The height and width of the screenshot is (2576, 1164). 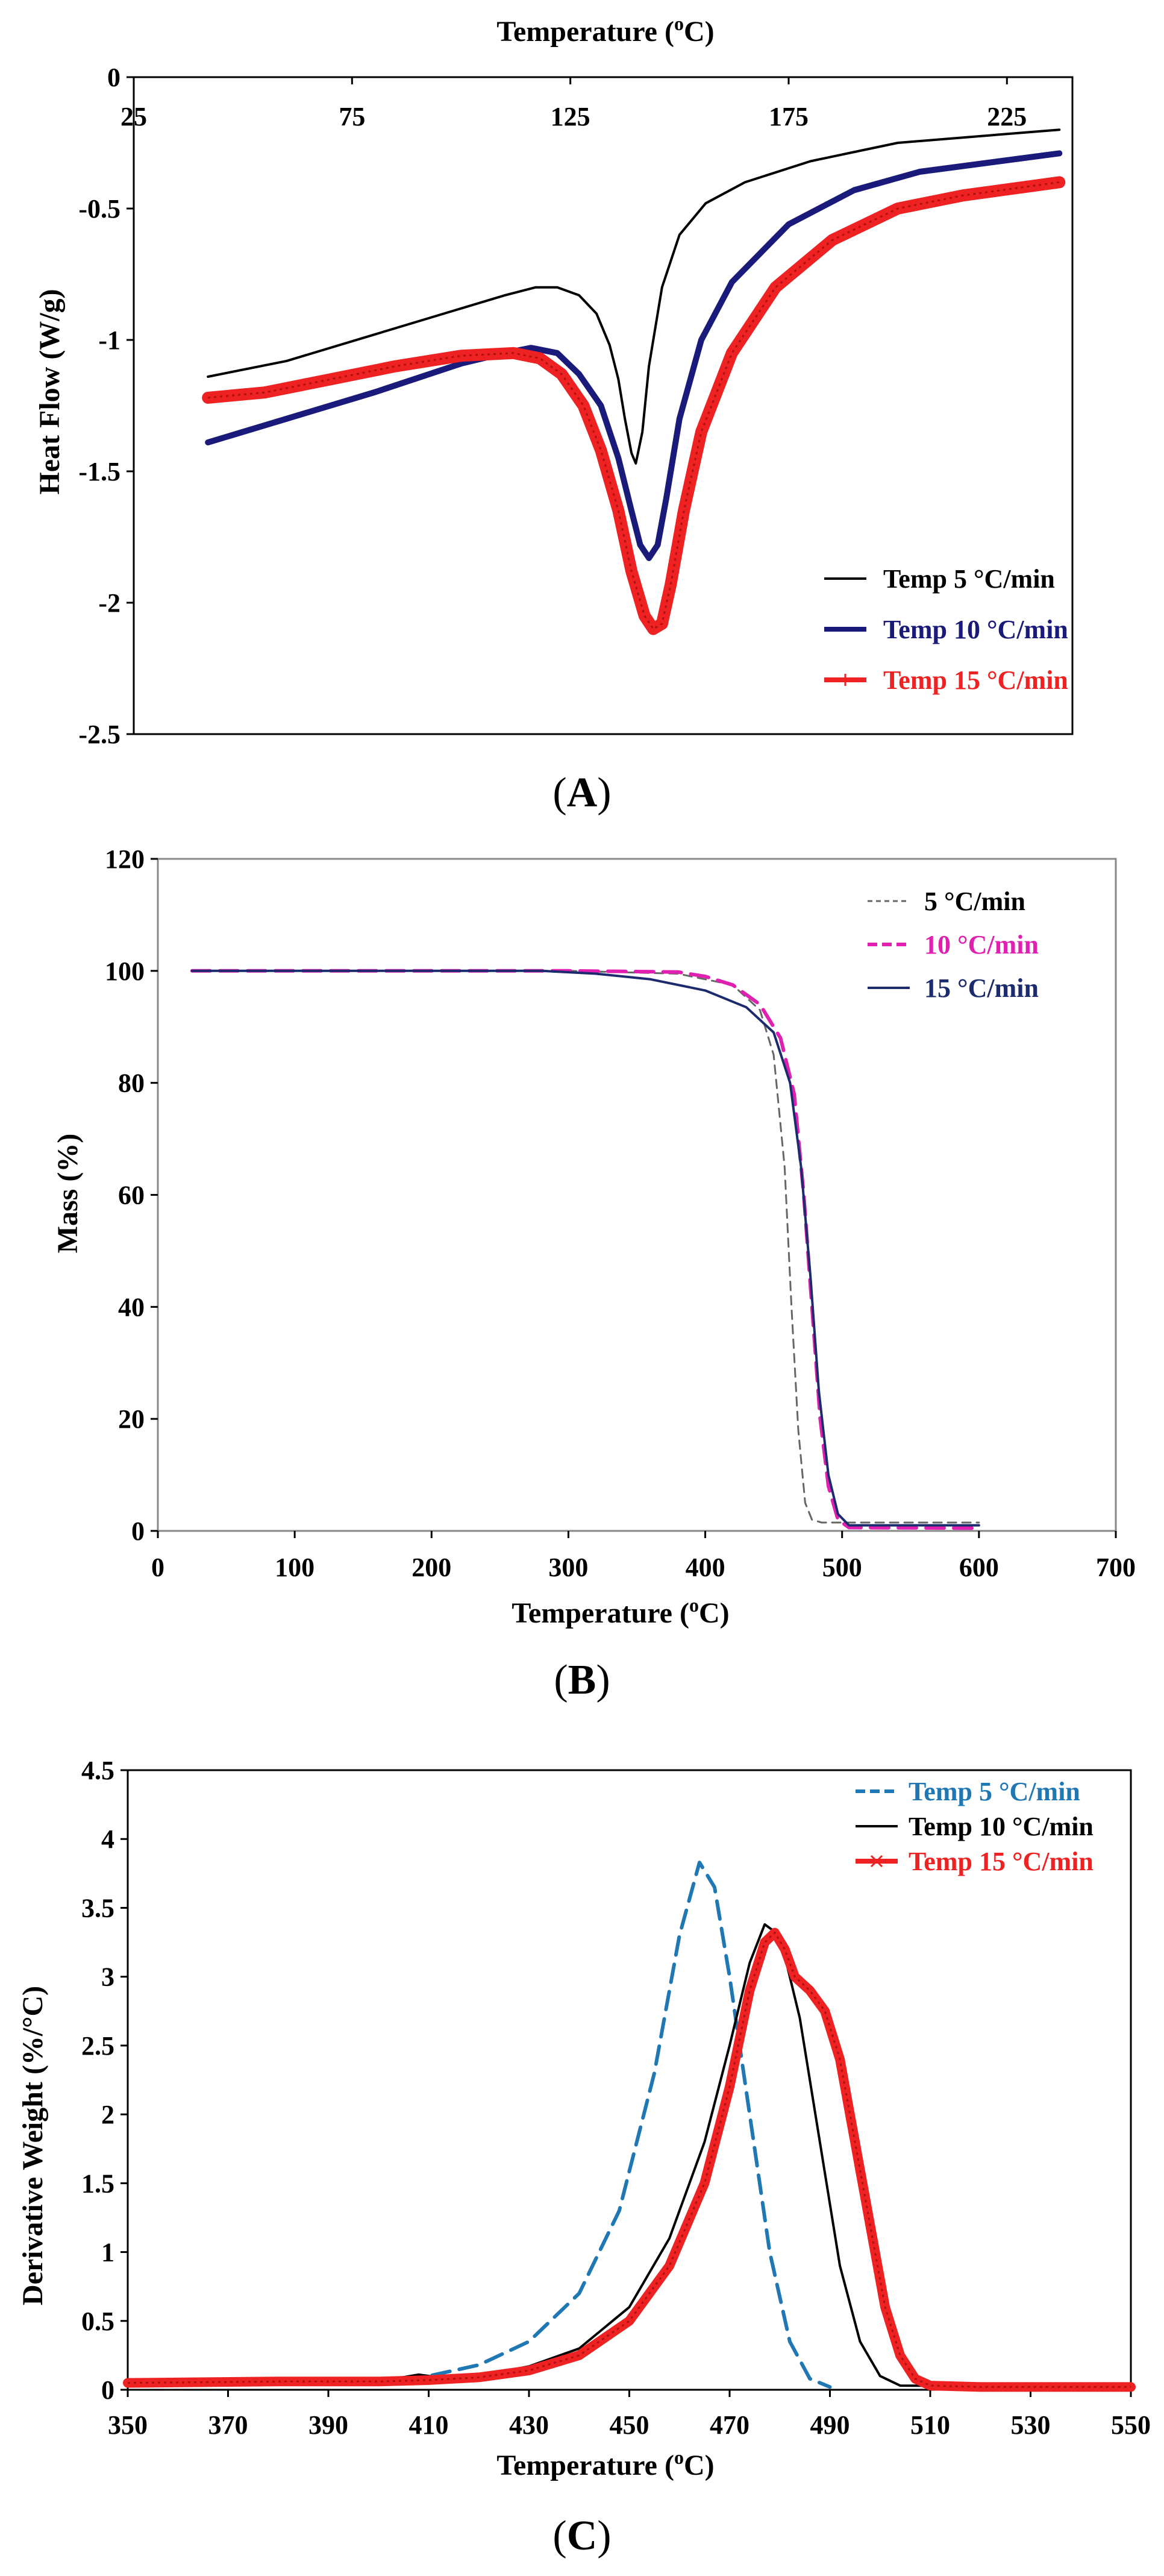 I want to click on y-tick-label: 4, so click(x=107, y=1839).